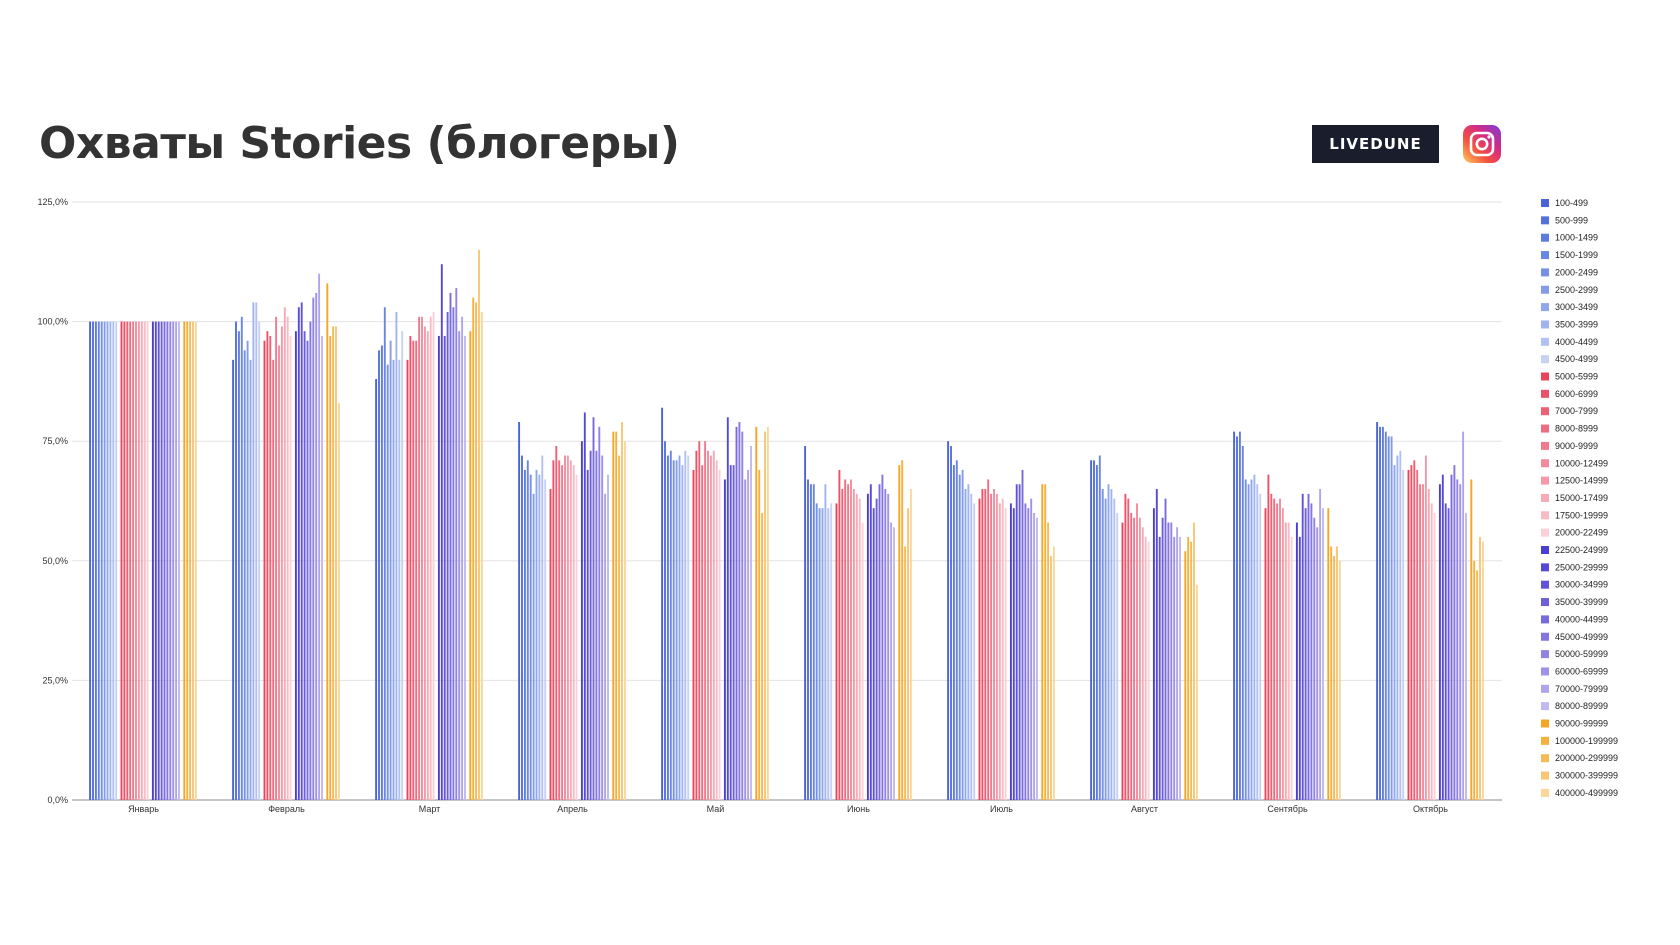  Describe the element at coordinates (1581, 550) in the screenshot. I see `legend-label: 22500-24999` at that location.